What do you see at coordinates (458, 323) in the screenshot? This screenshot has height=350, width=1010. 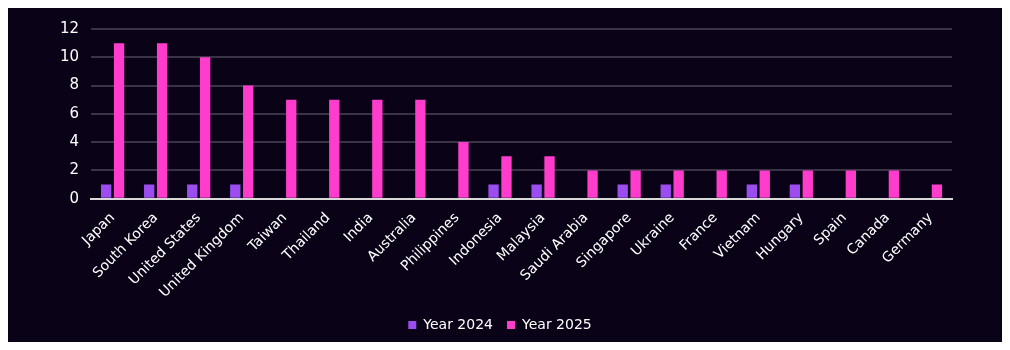 I see `legend-label: Year 2024` at bounding box center [458, 323].